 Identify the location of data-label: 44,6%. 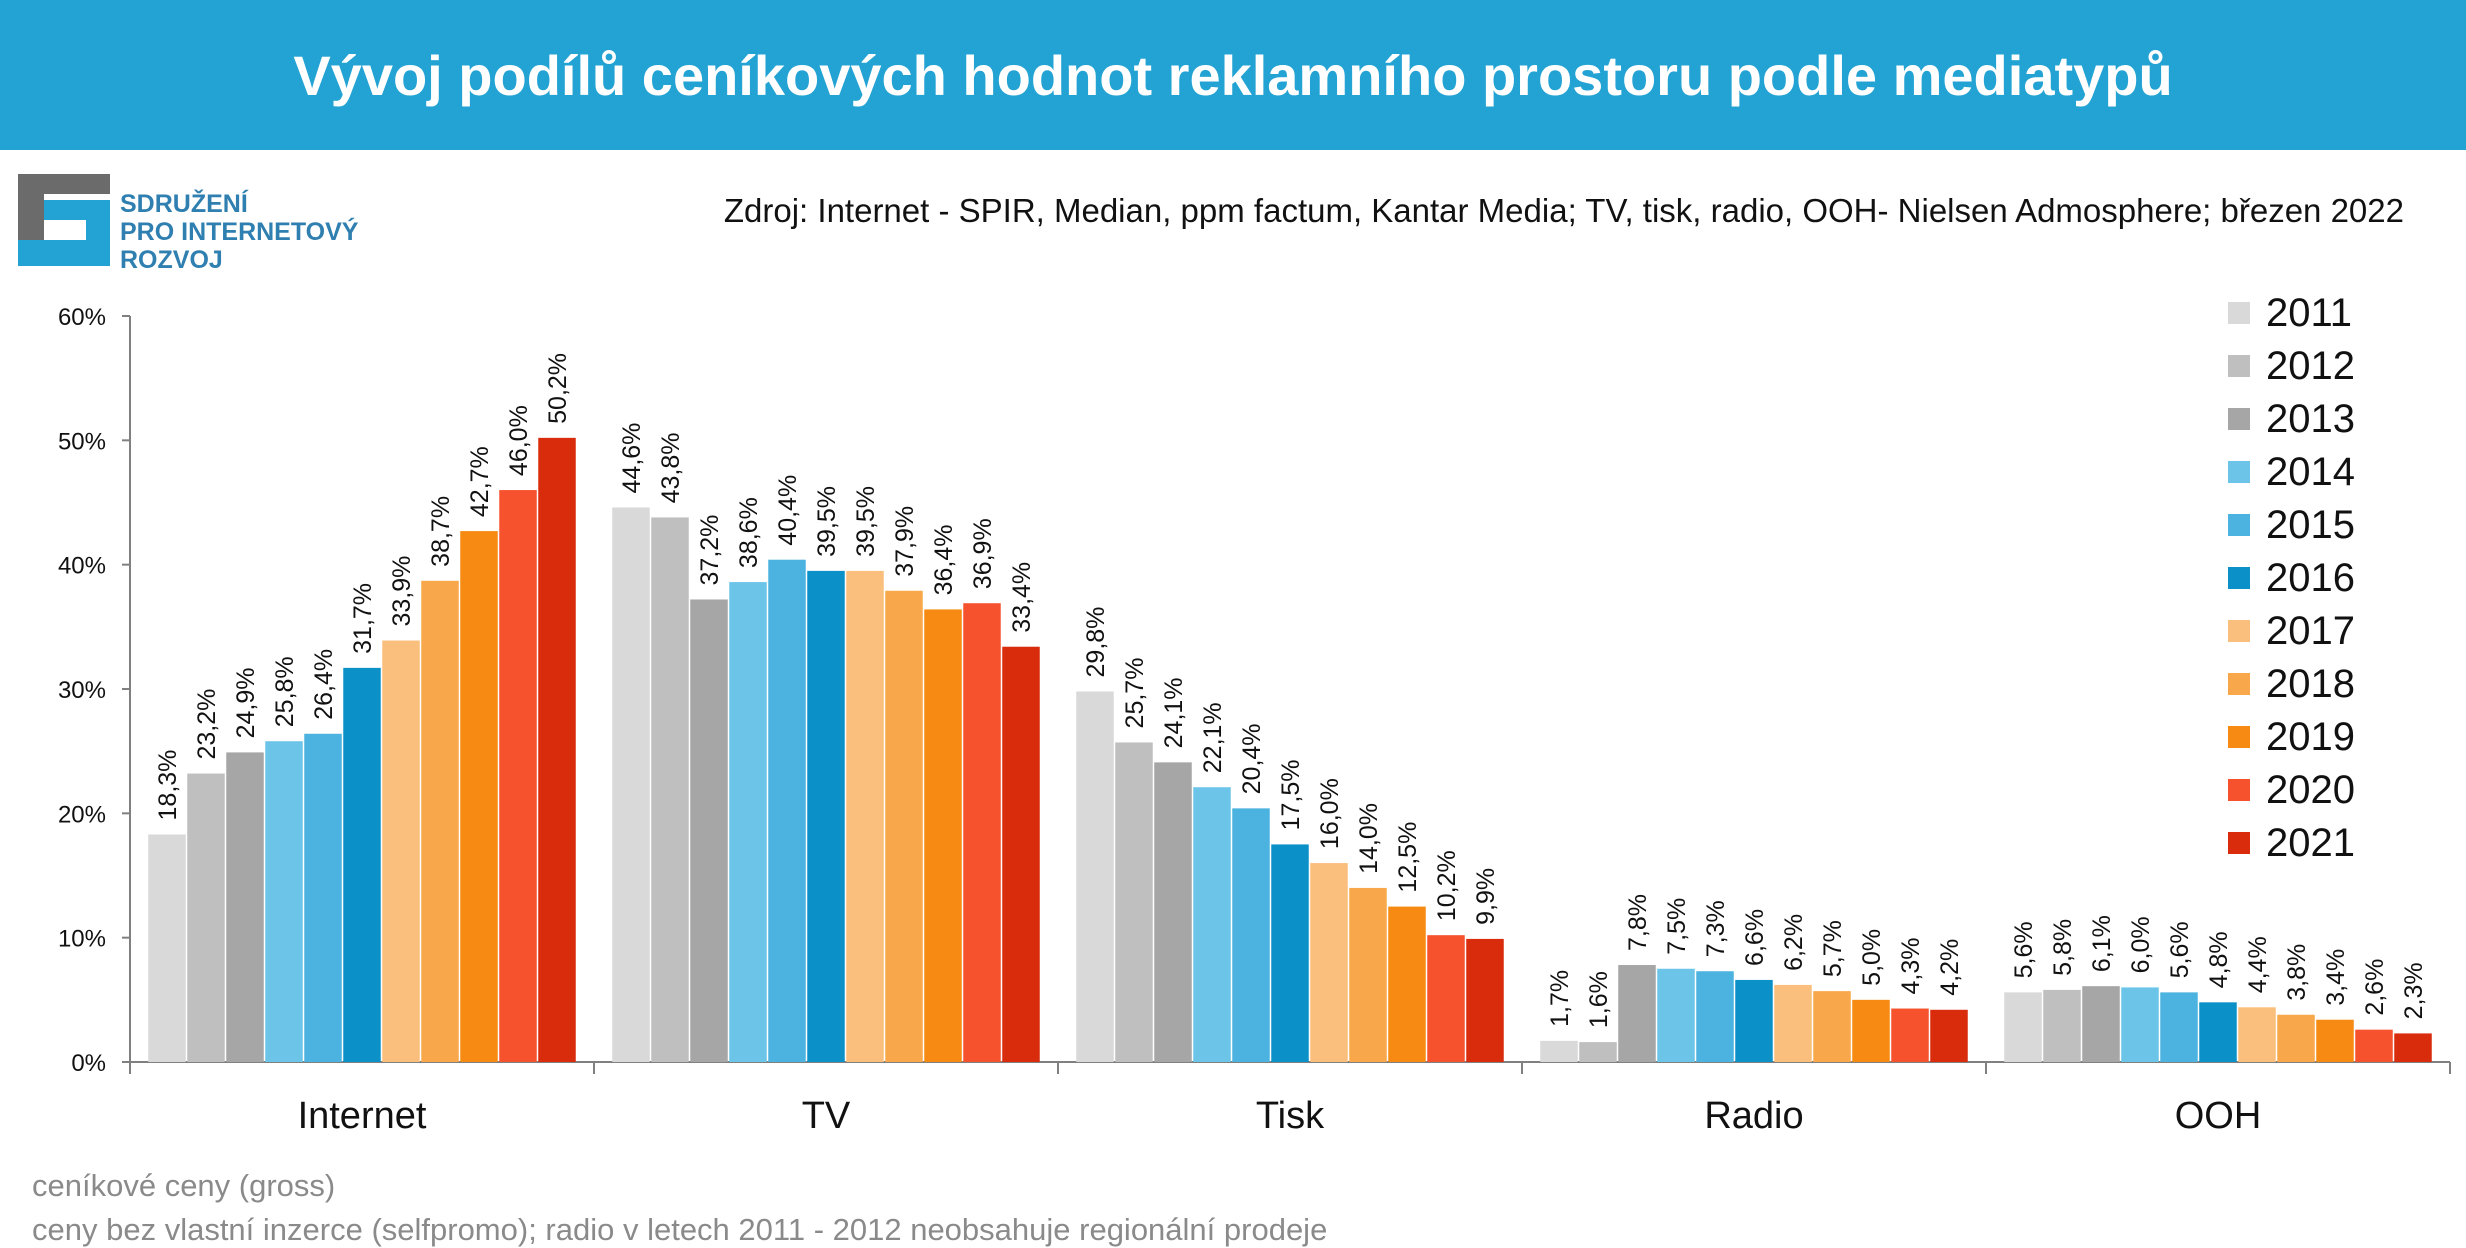
(632, 458).